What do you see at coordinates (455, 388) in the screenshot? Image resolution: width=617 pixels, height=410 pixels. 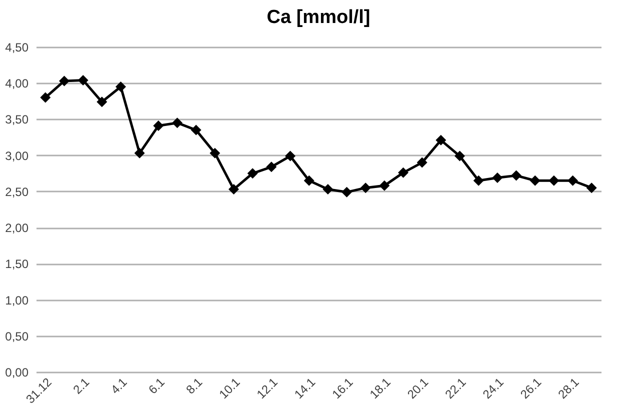 I see `x-tick-label: 22.1` at bounding box center [455, 388].